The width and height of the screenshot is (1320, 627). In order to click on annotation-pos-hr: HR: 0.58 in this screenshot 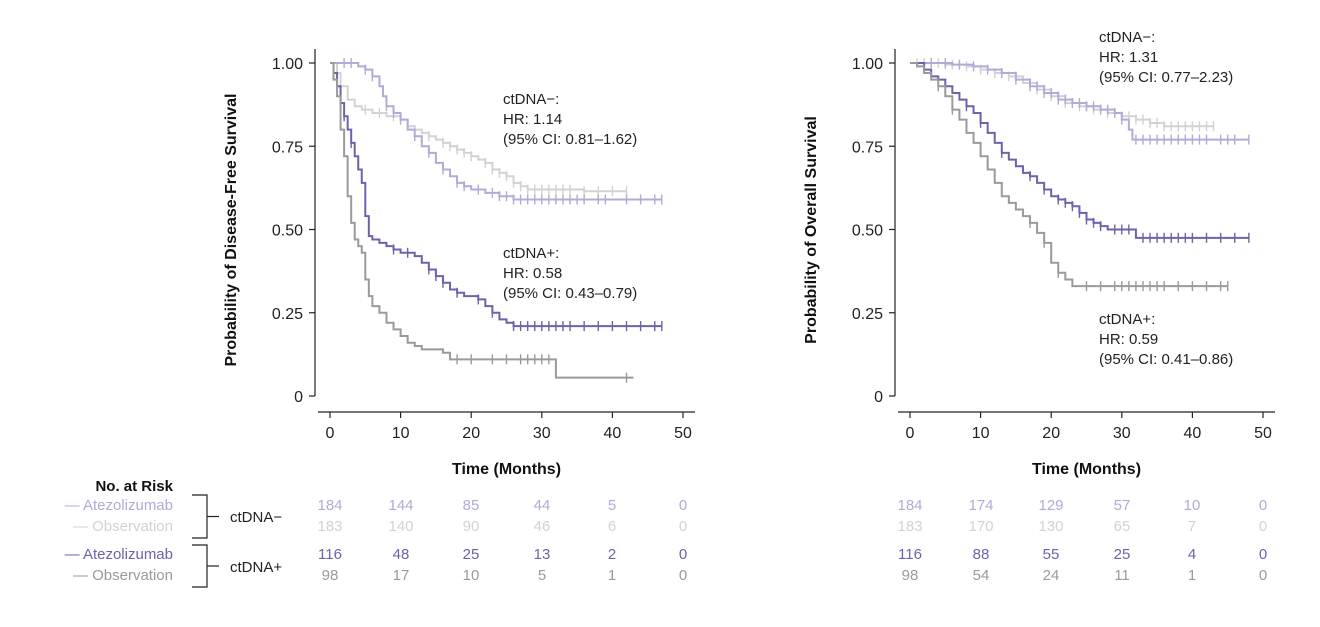, I will do `click(532, 273)`.